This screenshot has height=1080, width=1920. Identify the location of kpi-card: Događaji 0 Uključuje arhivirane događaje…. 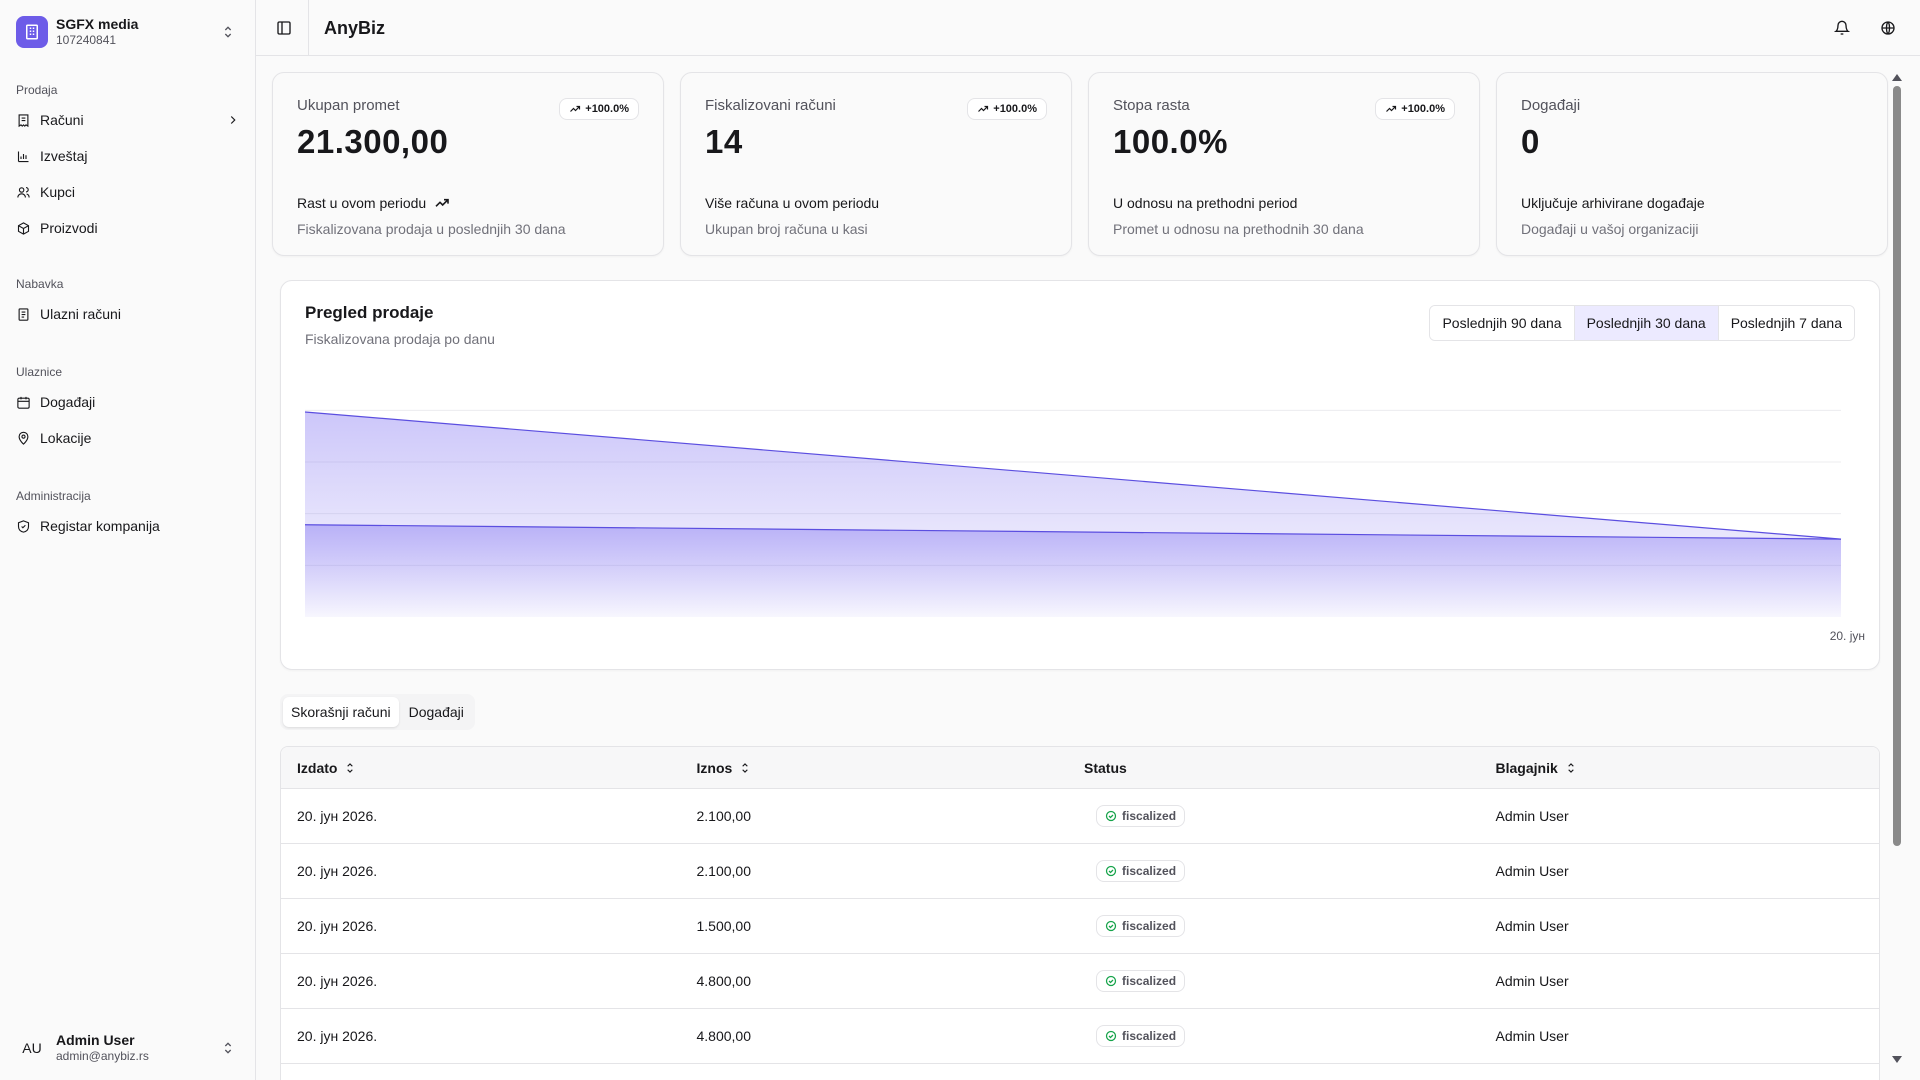
(1692, 164).